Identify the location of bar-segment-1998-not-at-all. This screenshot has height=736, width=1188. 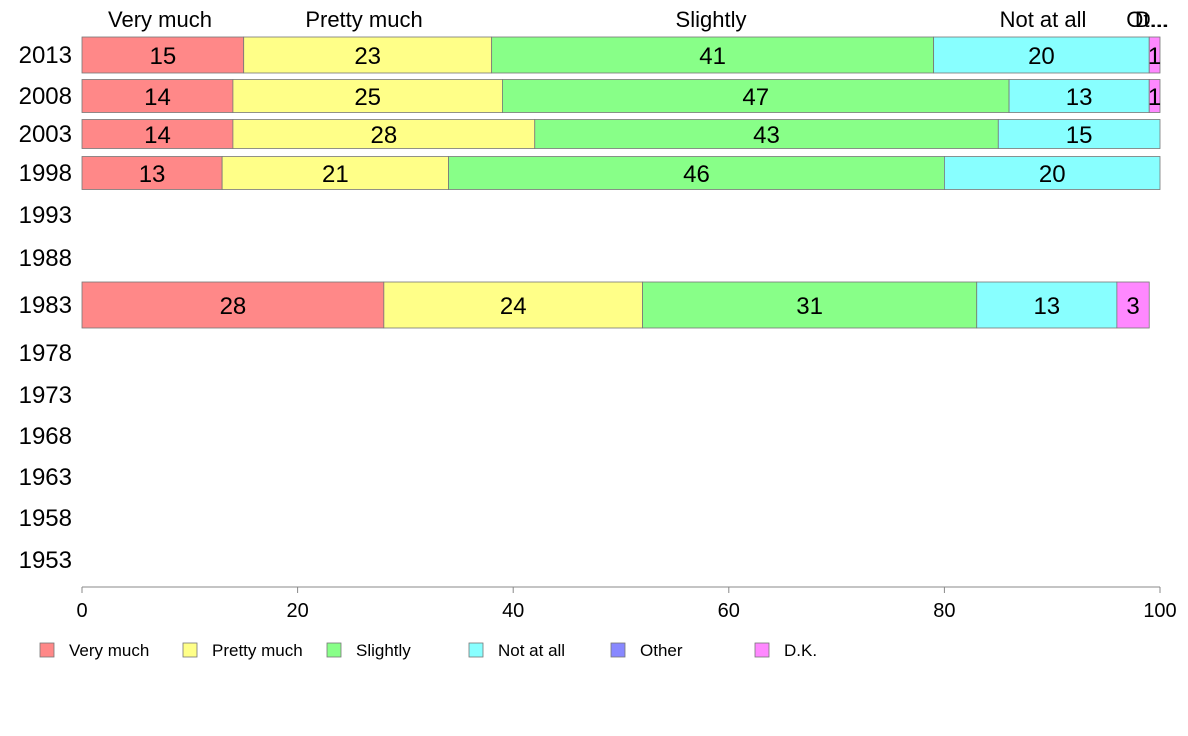
(1052, 173).